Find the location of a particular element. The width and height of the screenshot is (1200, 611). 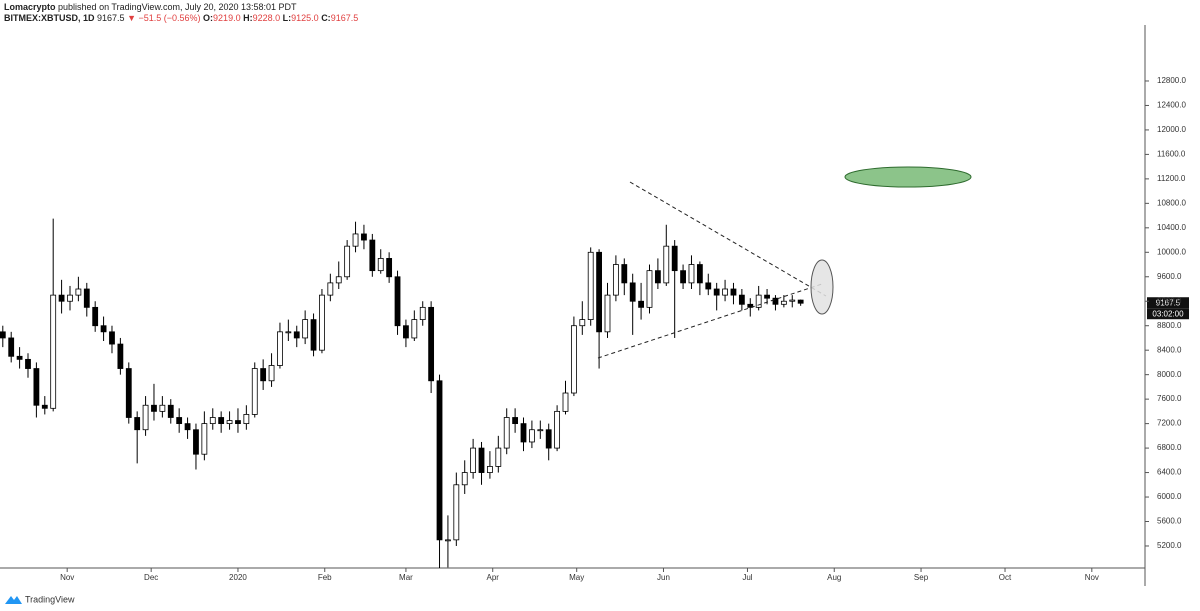

symbol: BITMEX:XBTUSD, 1D is located at coordinates (49, 18).